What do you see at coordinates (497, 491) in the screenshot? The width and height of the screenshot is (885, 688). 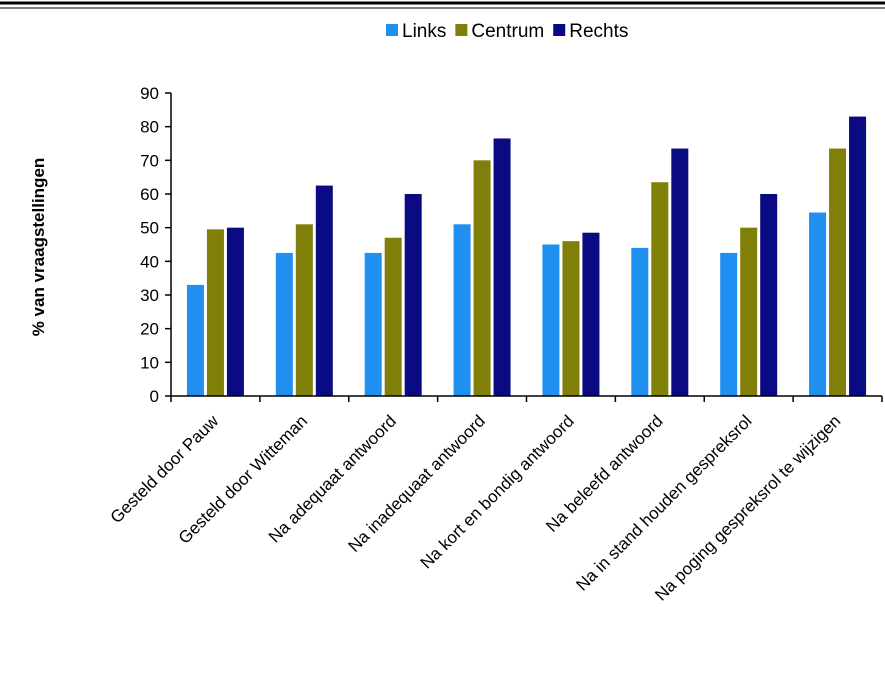 I see `x-tick-label: Na kort en bondig antwoord` at bounding box center [497, 491].